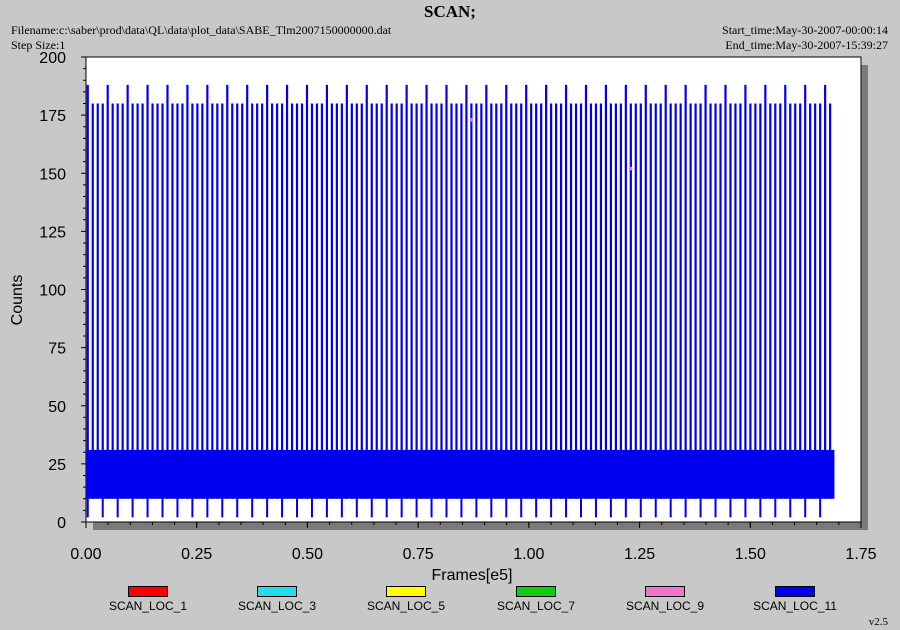  Describe the element at coordinates (17, 300) in the screenshot. I see `y-axis-label: Counts` at that location.